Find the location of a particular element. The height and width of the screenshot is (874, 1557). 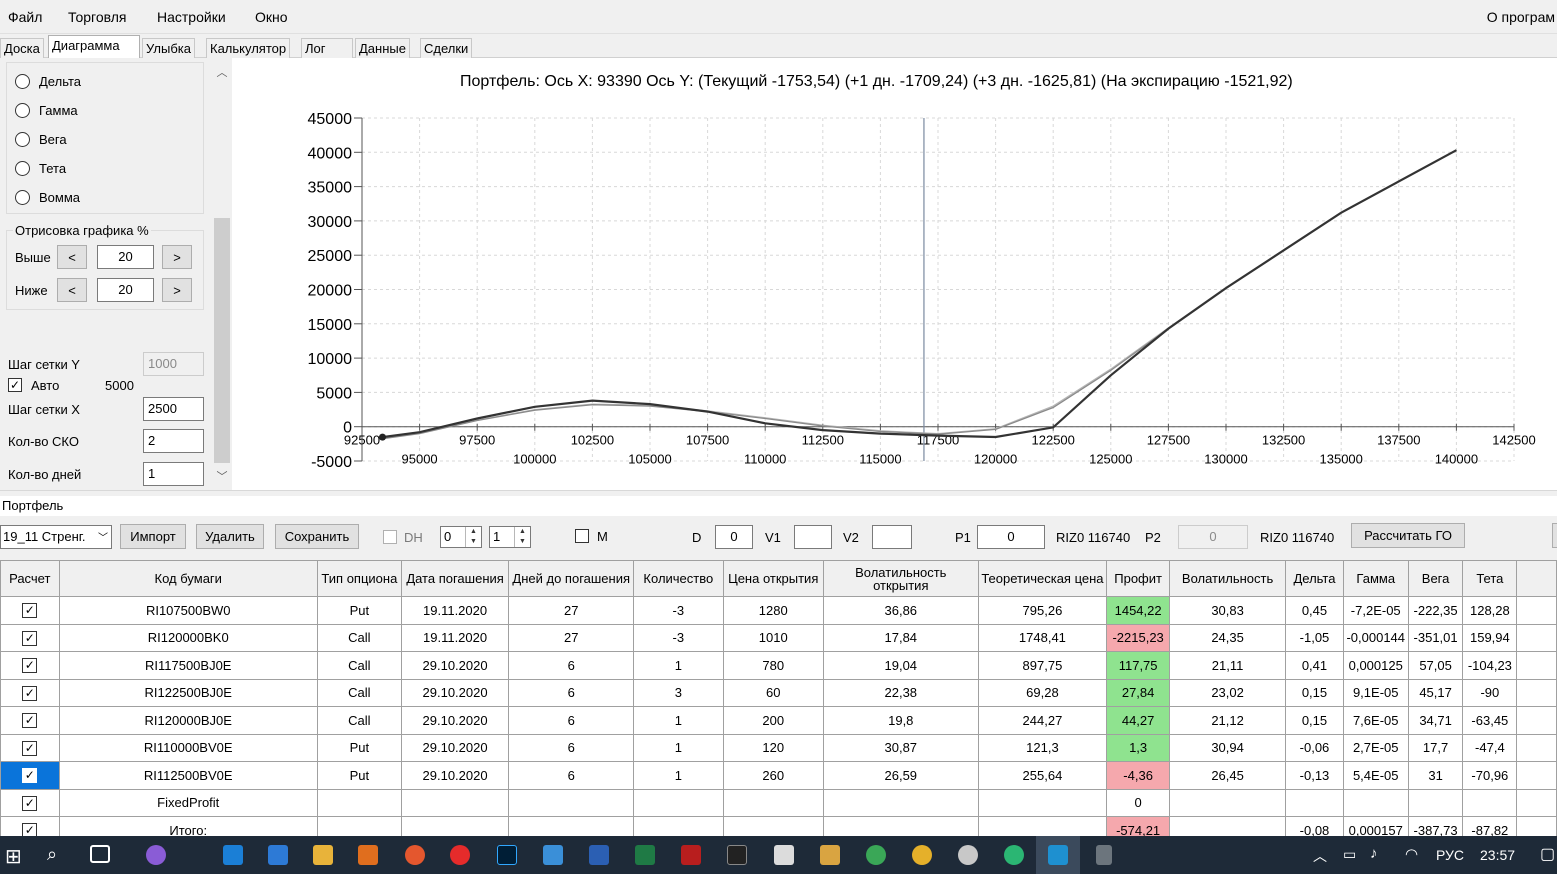

scroll-thumb is located at coordinates (222, 340).